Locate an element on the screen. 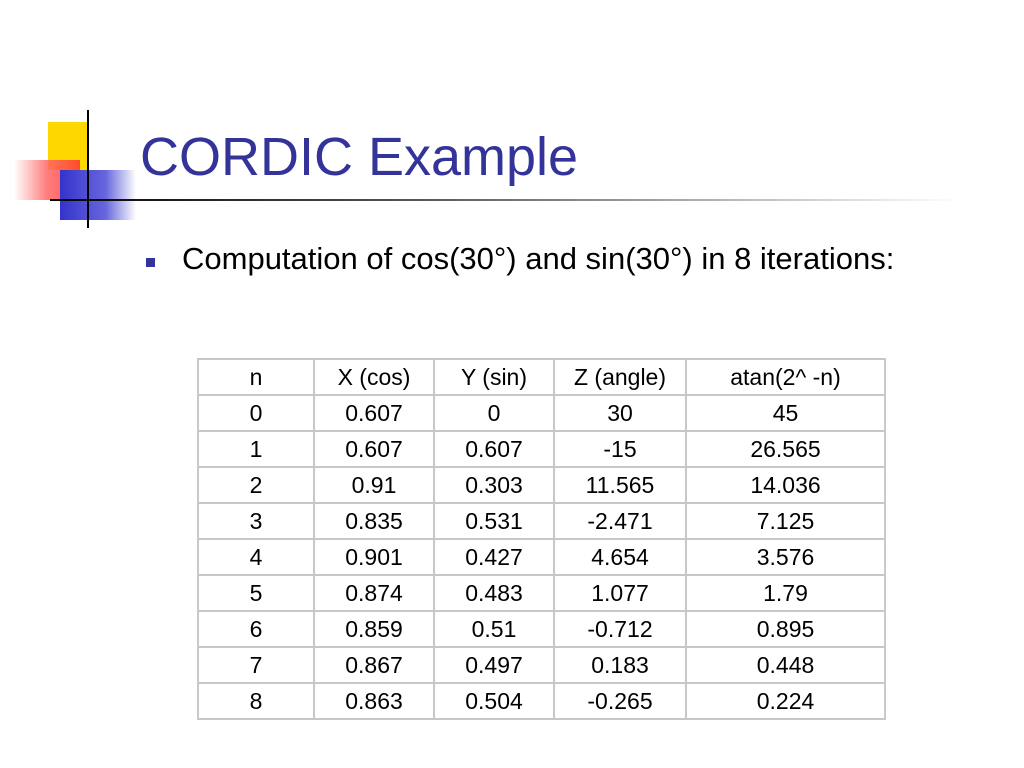 The image size is (1024, 768). table-cell: 0.859 is located at coordinates (374, 629).